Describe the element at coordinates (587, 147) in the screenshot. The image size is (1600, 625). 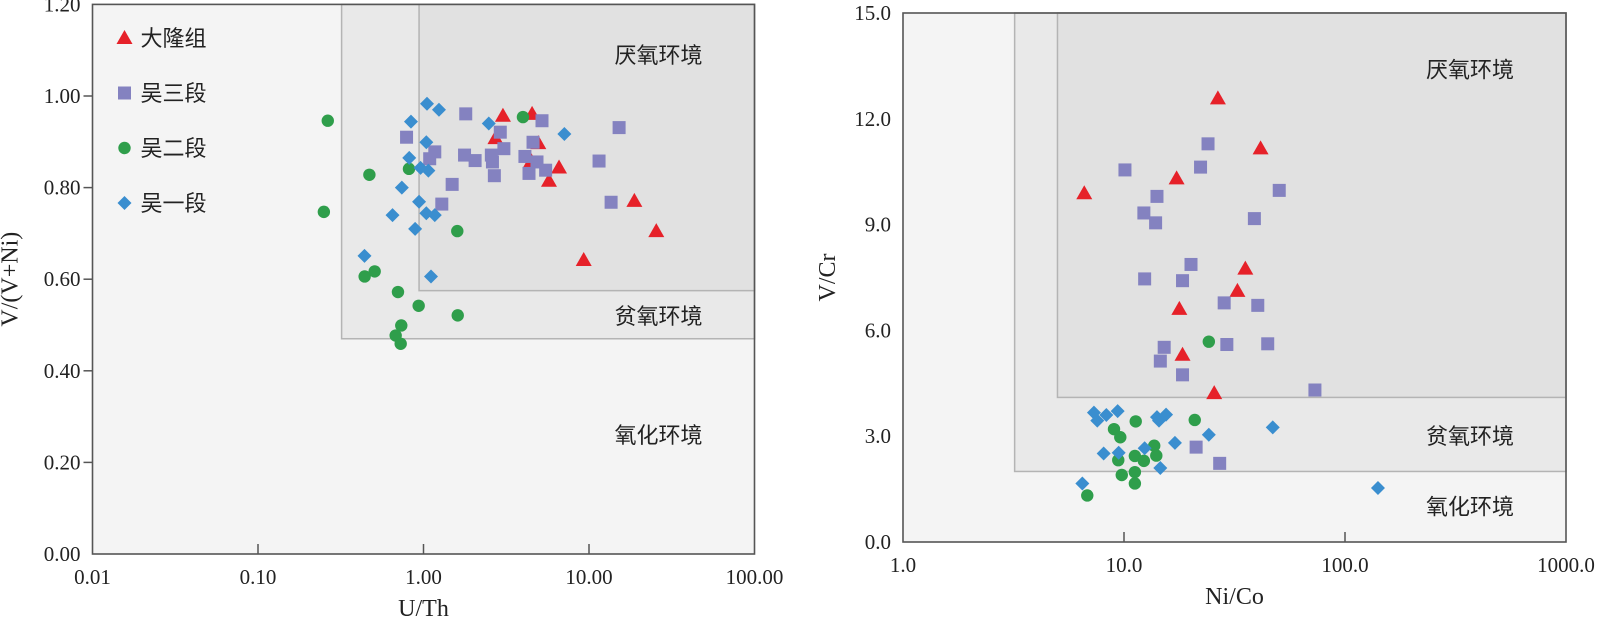
I see `region-box` at that location.